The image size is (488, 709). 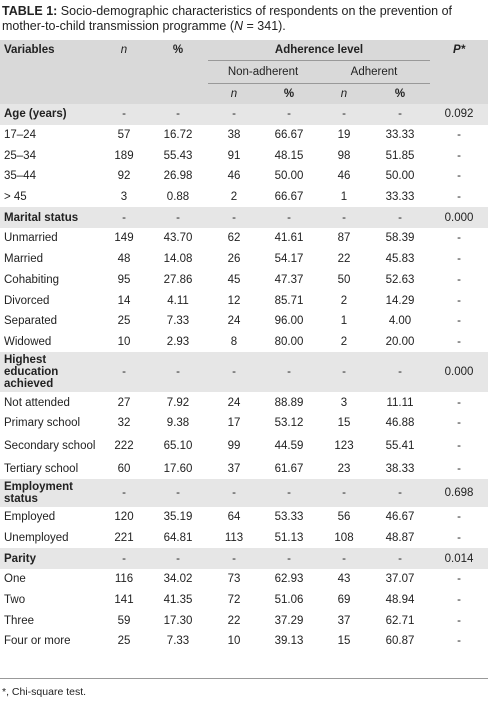 I want to click on cell-adherent-pct: 11.11, so click(x=400, y=402).